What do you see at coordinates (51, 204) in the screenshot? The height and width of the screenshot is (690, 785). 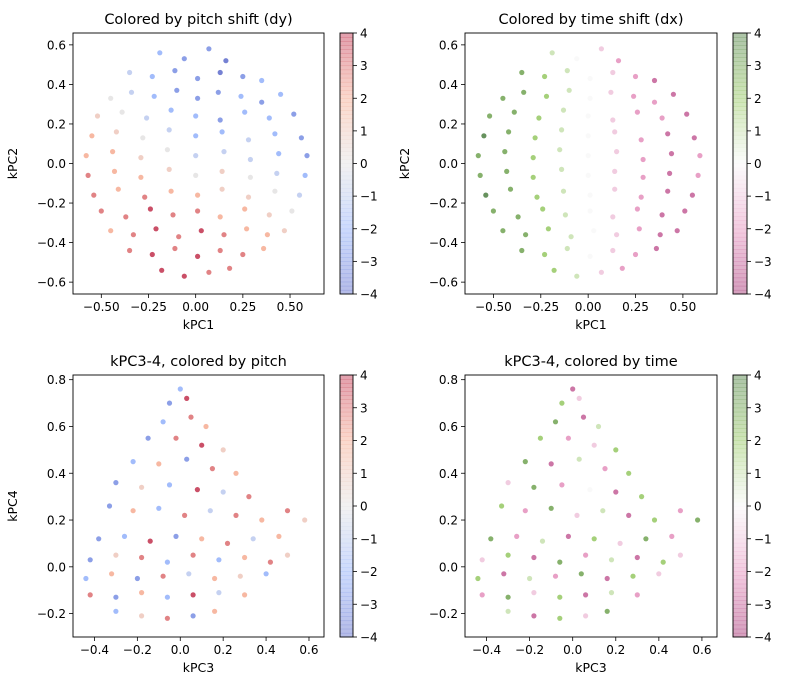 I see `y-tick-label: −0.2` at bounding box center [51, 204].